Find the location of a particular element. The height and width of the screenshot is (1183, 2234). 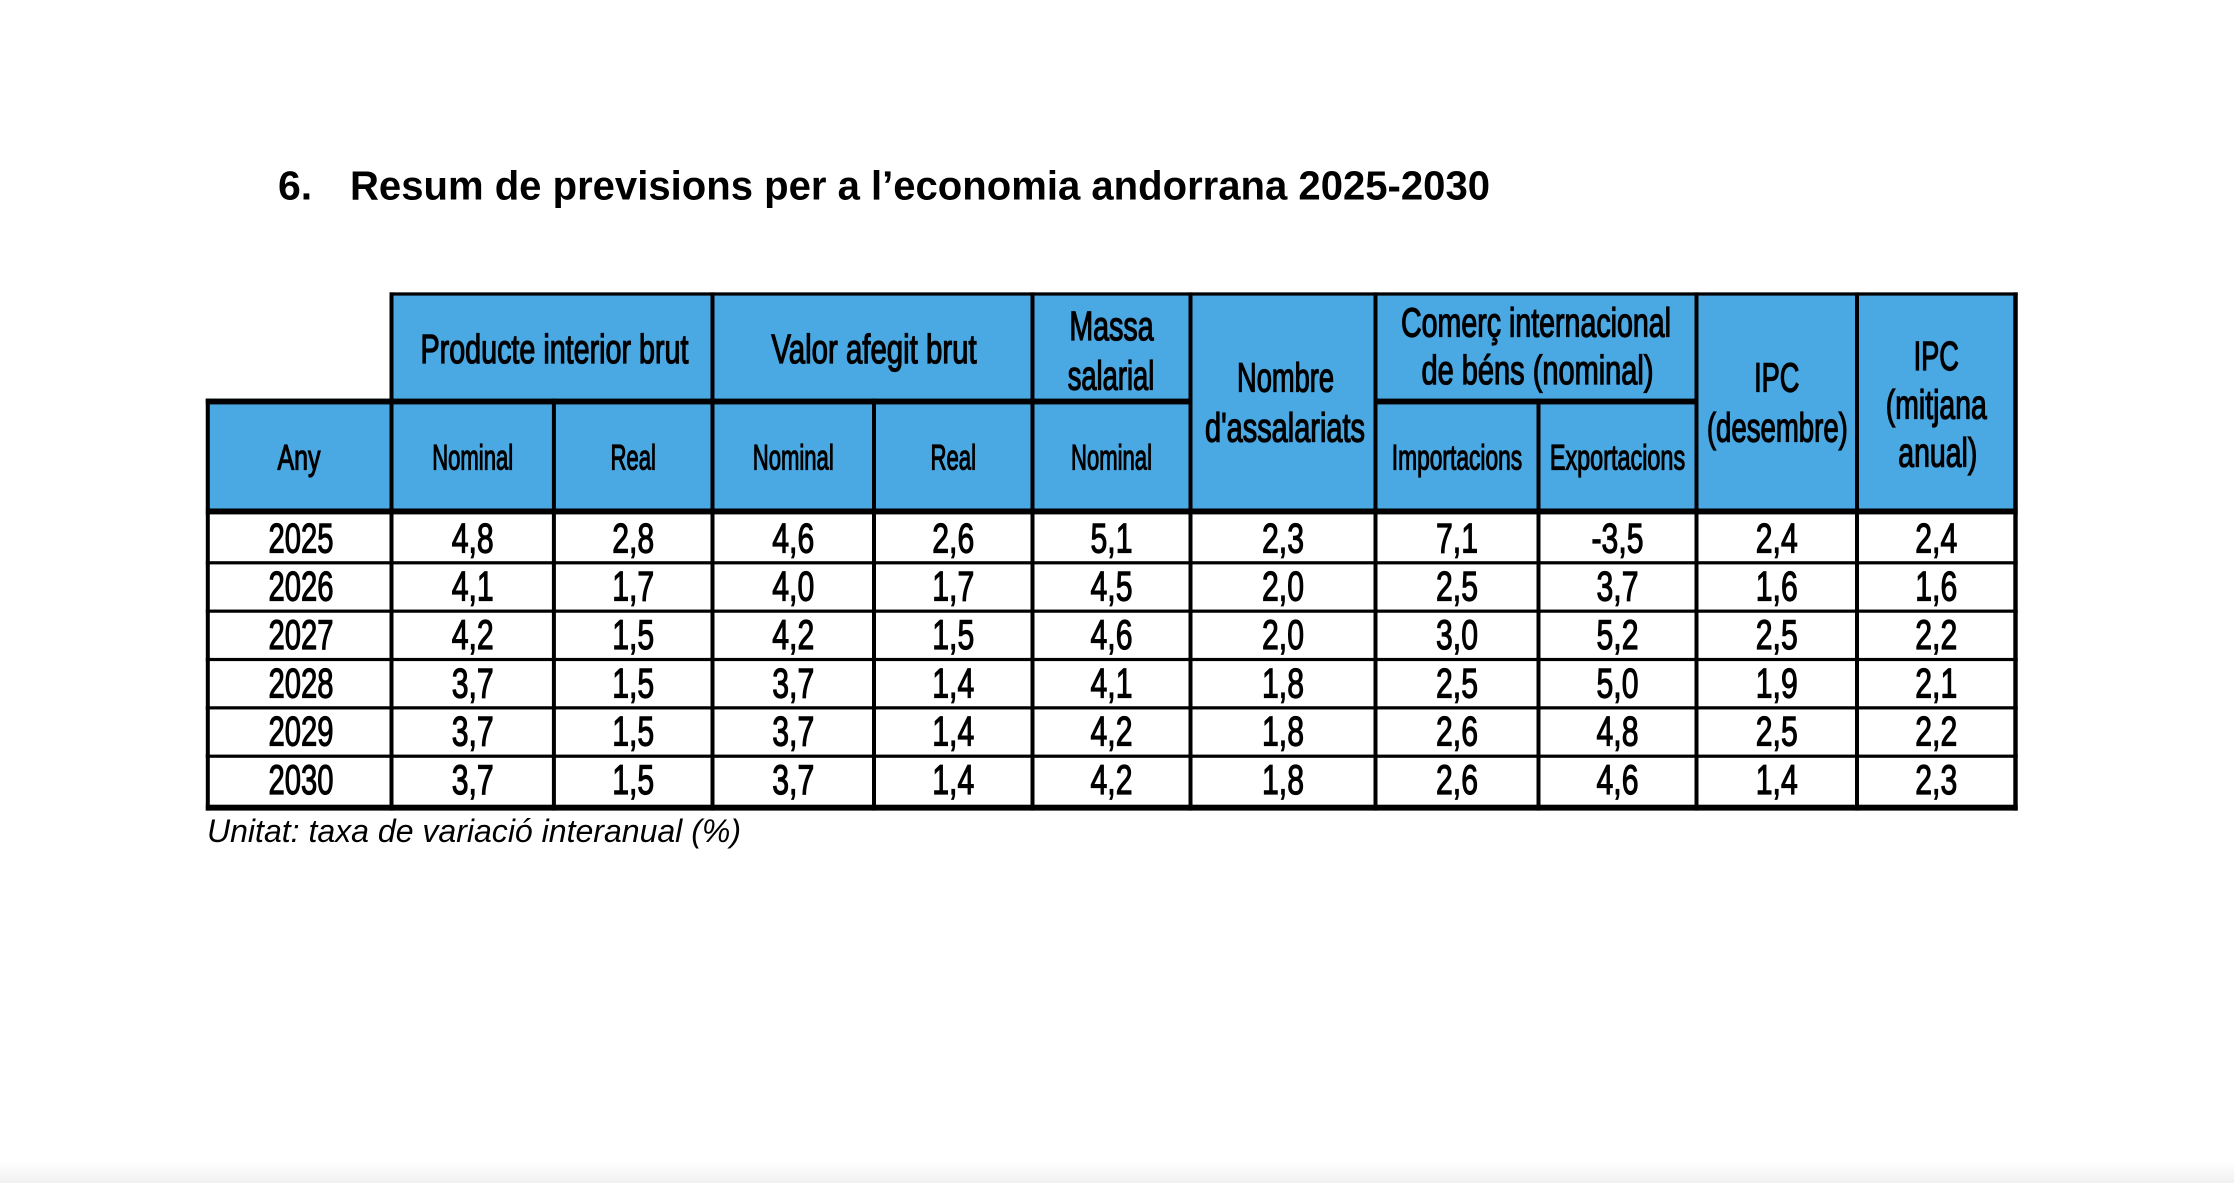

svg-text: 6. is located at coordinates (295, 186).